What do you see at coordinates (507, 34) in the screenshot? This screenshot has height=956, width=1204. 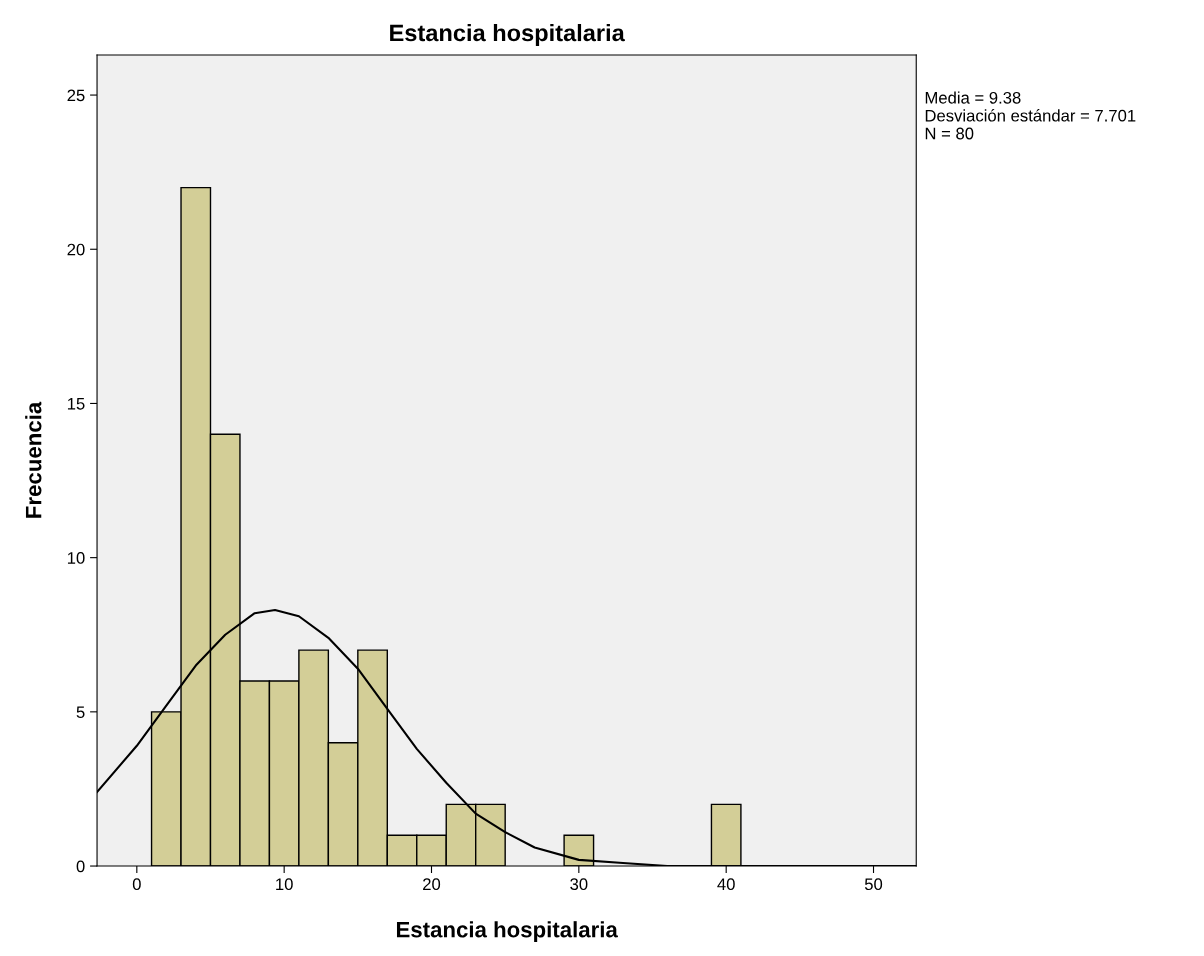 I see `chart-title: Estancia hospitalaria` at bounding box center [507, 34].